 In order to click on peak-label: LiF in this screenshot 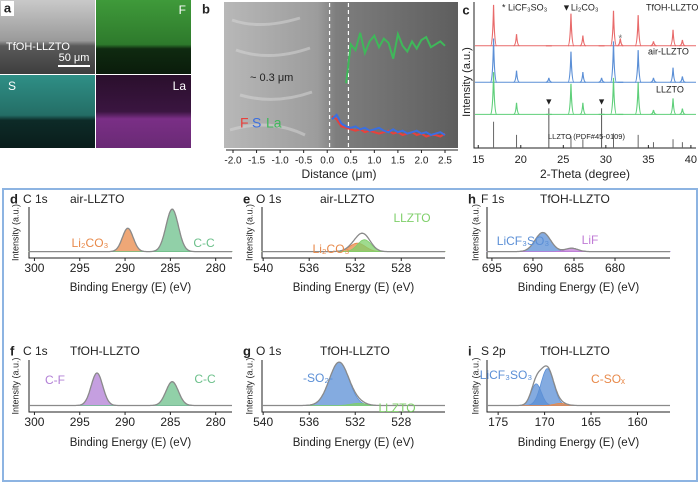, I will do `click(590, 240)`.